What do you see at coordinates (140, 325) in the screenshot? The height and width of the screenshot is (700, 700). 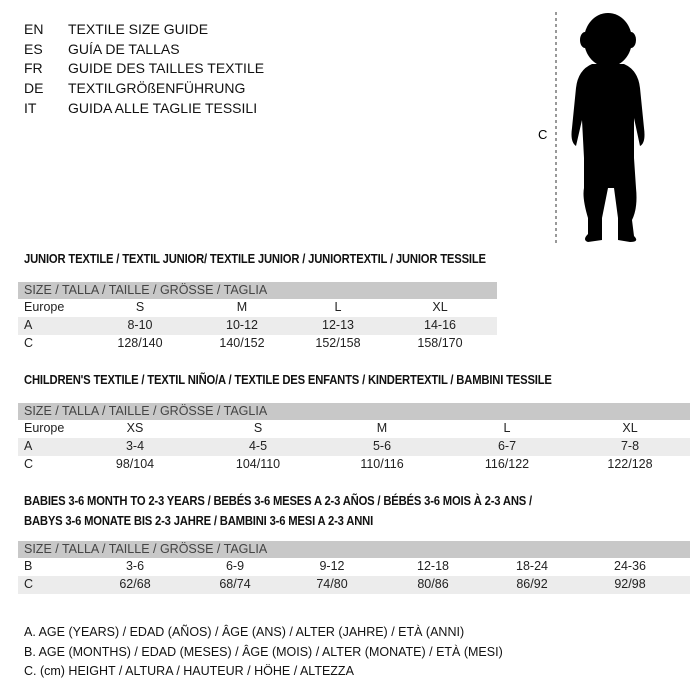 I see `table-cell: 8-10` at bounding box center [140, 325].